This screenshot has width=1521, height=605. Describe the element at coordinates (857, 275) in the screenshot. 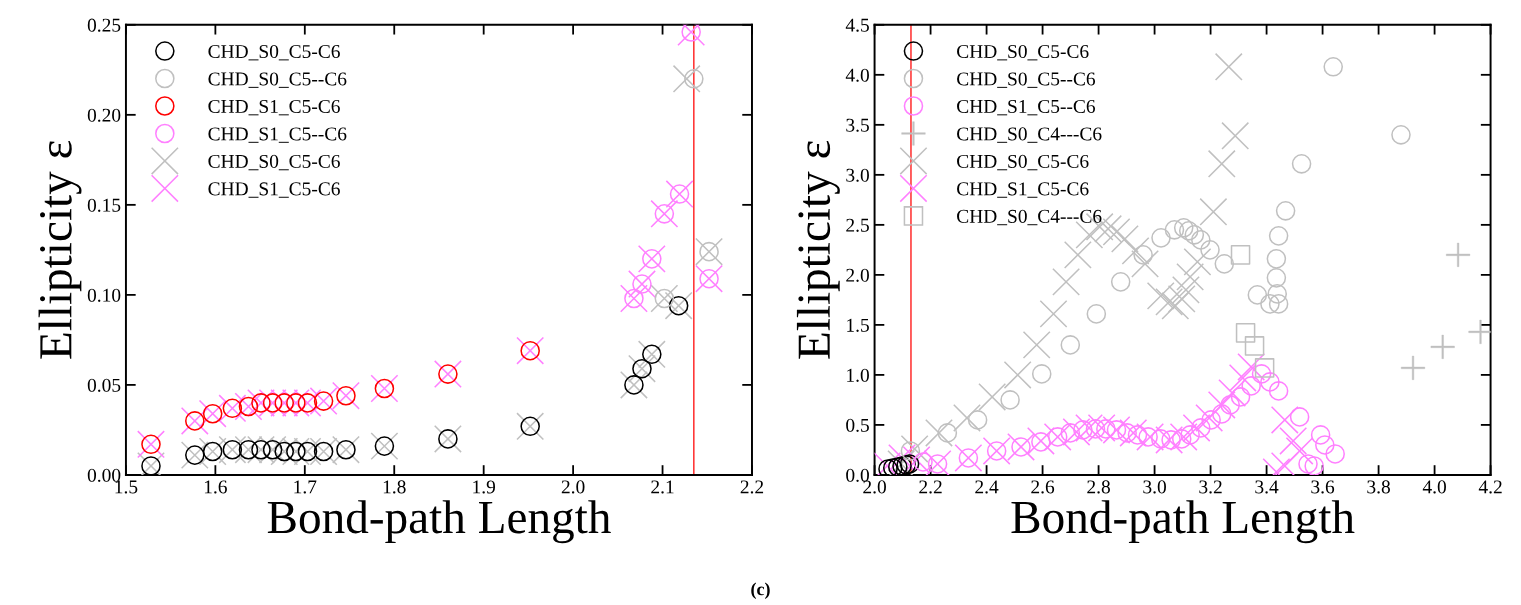

I see `y-tick-label: 2.0` at that location.